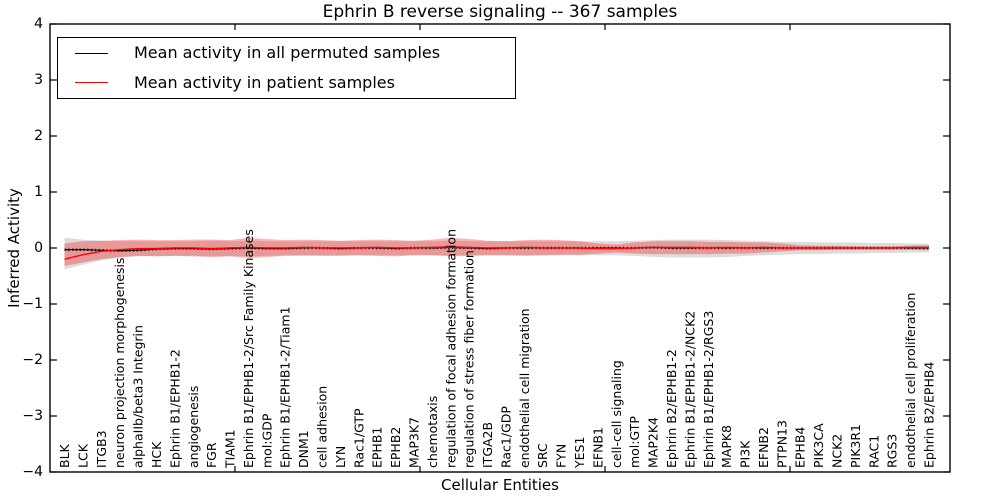  What do you see at coordinates (395, 447) in the screenshot?
I see `x-tick-label: EPHB2` at bounding box center [395, 447].